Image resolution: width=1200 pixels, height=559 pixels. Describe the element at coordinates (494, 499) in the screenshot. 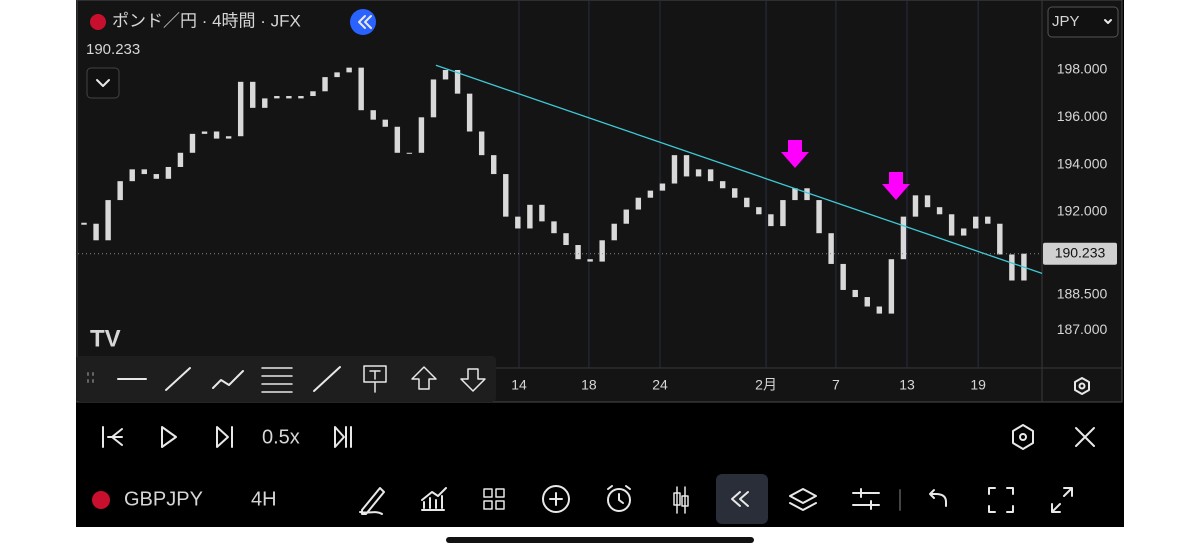

I see `layout-icon` at that location.